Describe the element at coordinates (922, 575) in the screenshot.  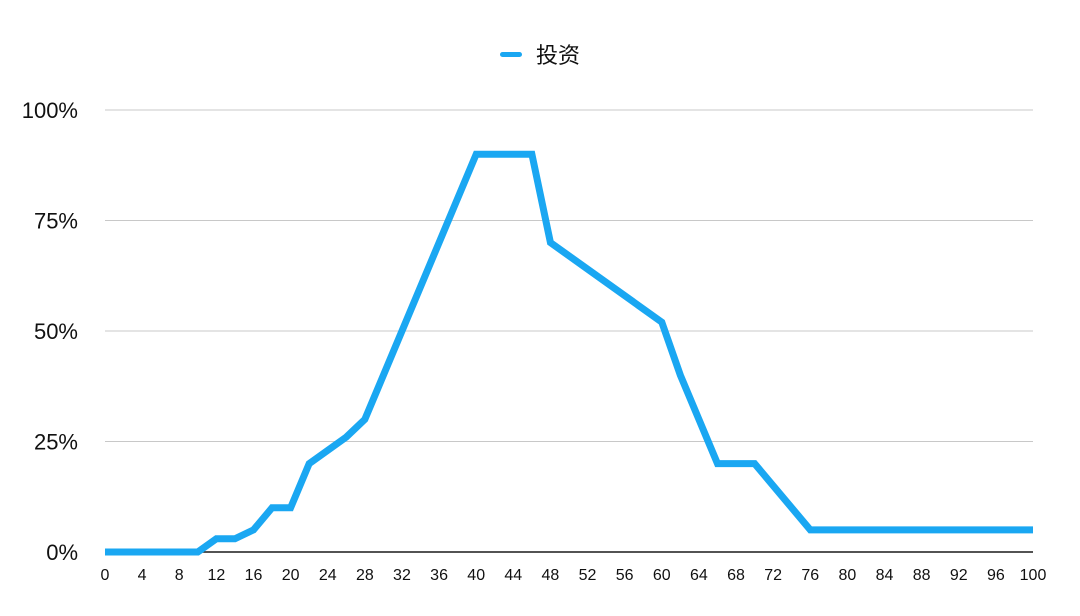
I see `x-tick-label: 88` at that location.